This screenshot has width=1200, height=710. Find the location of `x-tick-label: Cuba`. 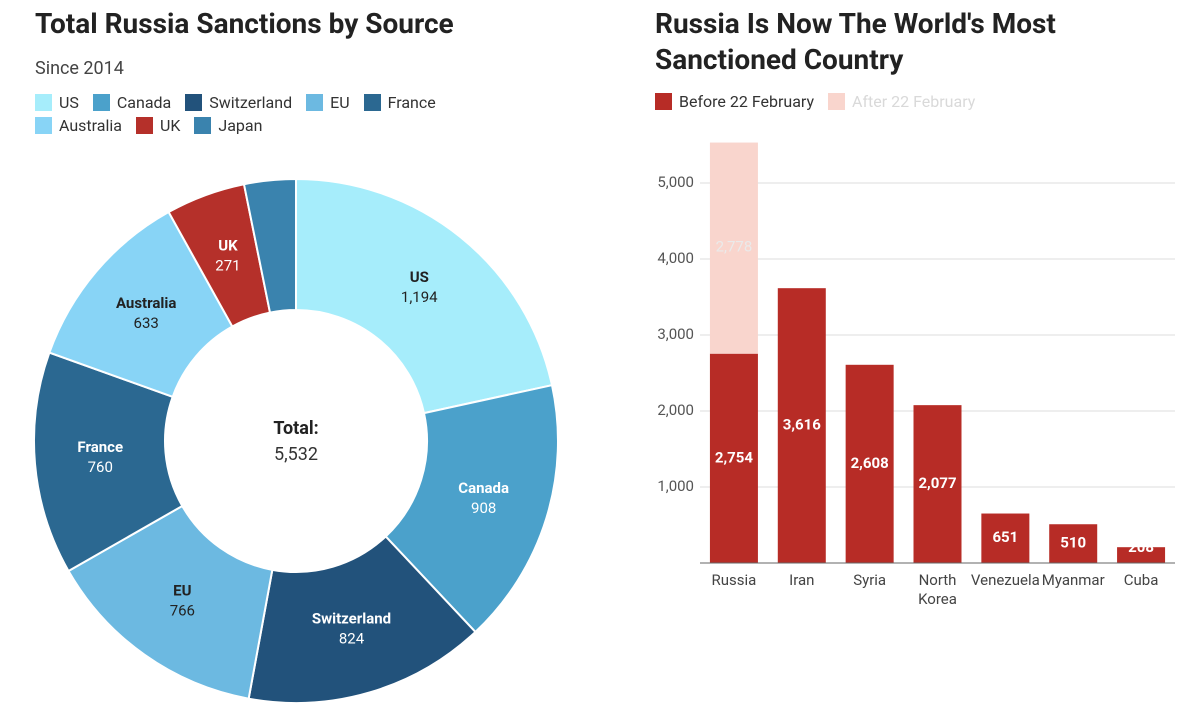

x-tick-label: Cuba is located at coordinates (1141, 580).